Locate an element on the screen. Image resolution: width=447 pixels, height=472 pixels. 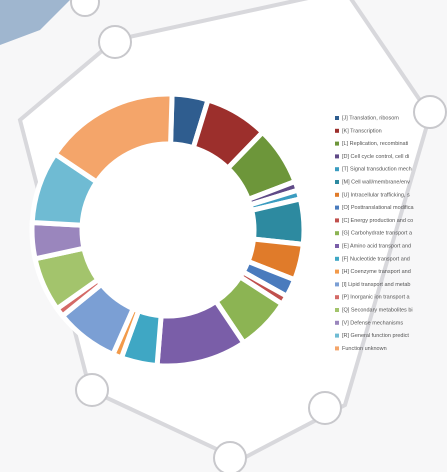
legend-label: [Q] Secondary metabolites bi is located at coordinates (377, 310).